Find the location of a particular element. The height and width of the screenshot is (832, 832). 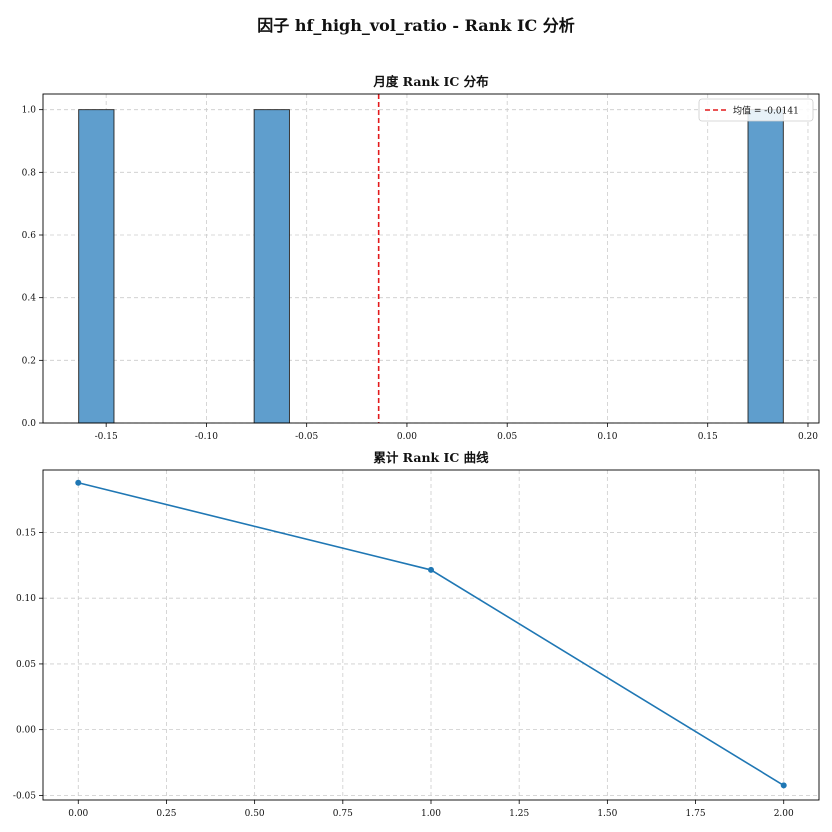

x-tick-label: 0.05 is located at coordinates (507, 437).